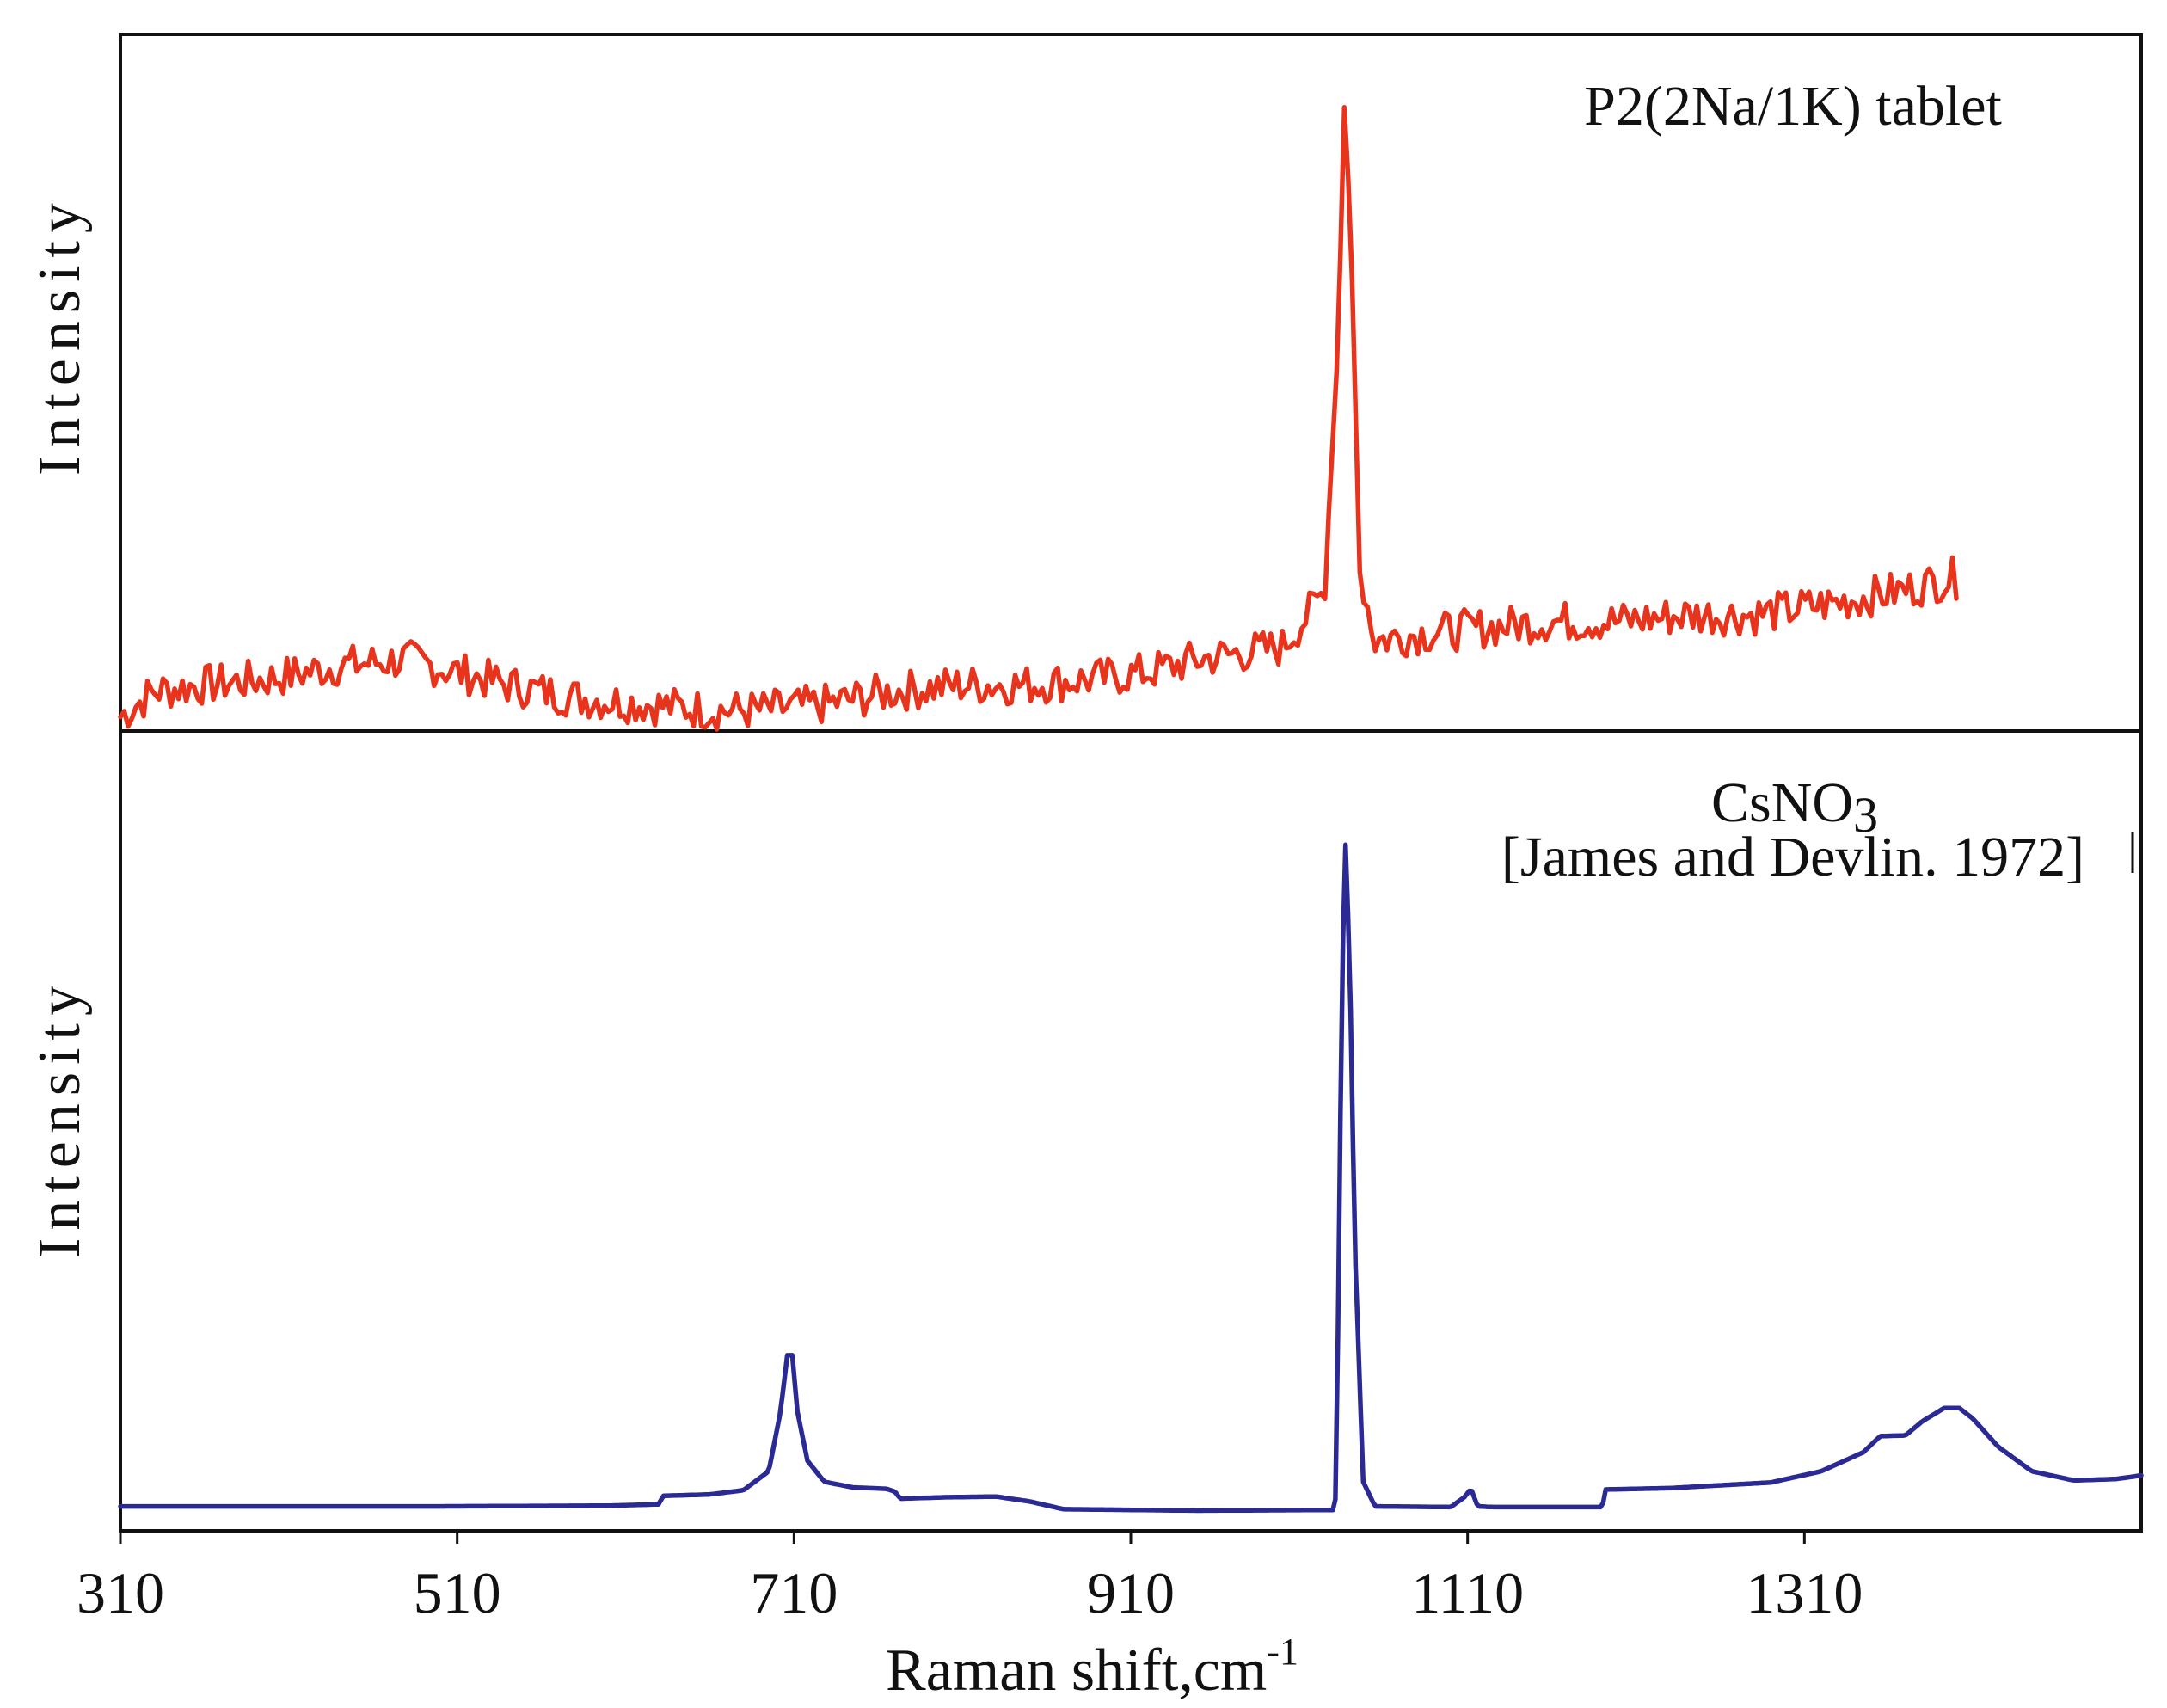 Image resolution: width=2167 pixels, height=1708 pixels. Describe the element at coordinates (1283, 1652) in the screenshot. I see `x-axis-title-sup: -1` at that location.